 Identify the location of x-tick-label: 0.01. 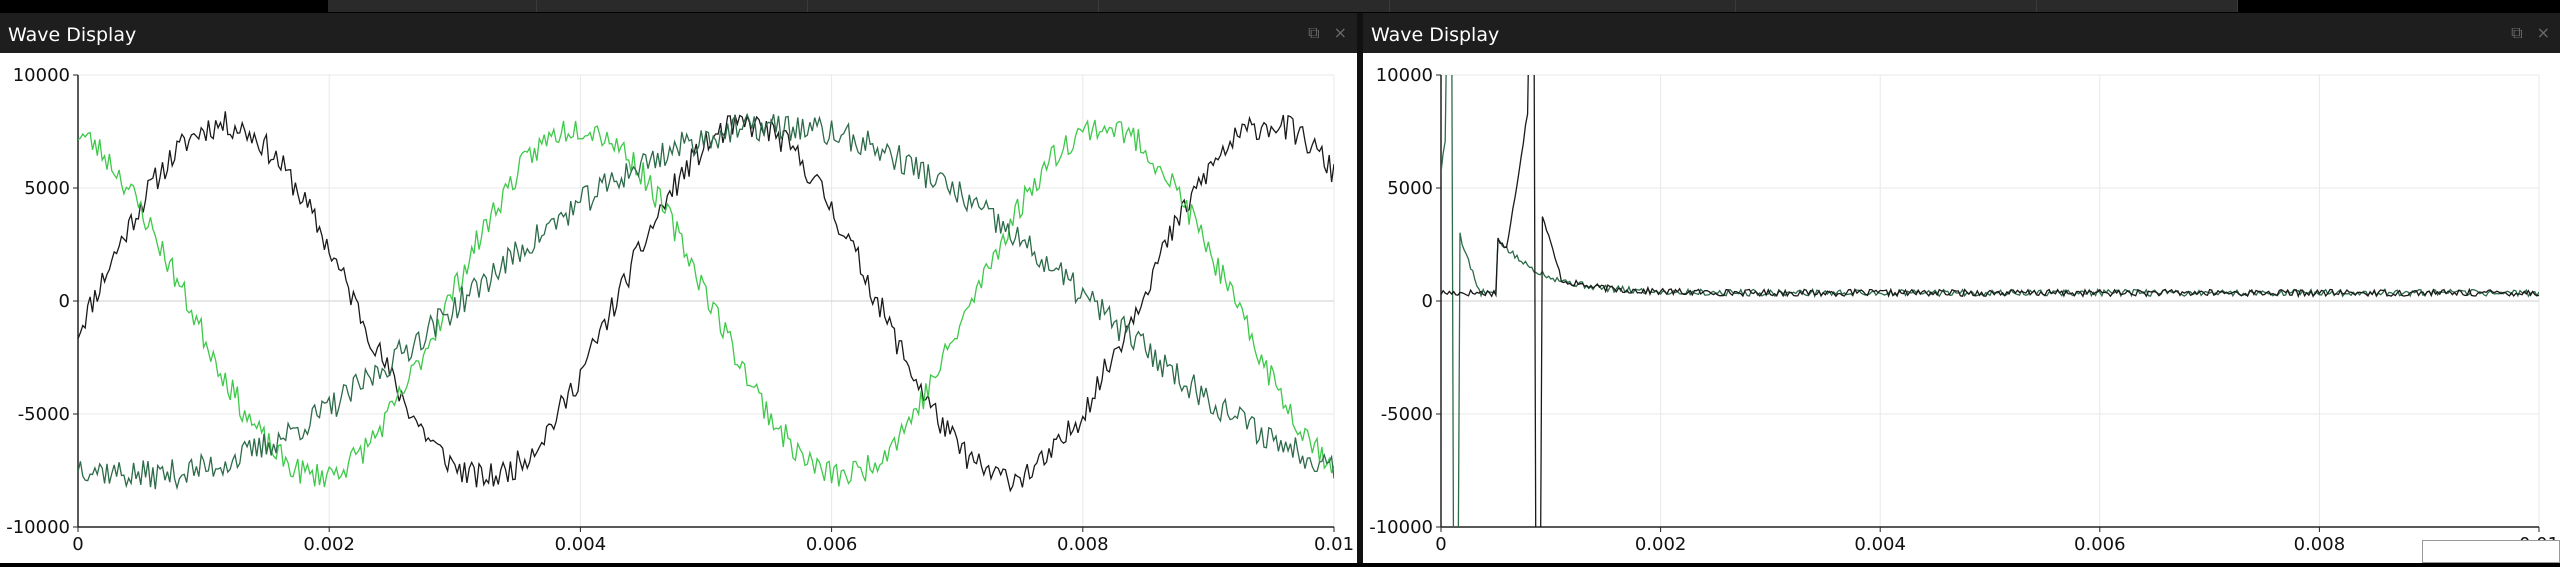
(1334, 544).